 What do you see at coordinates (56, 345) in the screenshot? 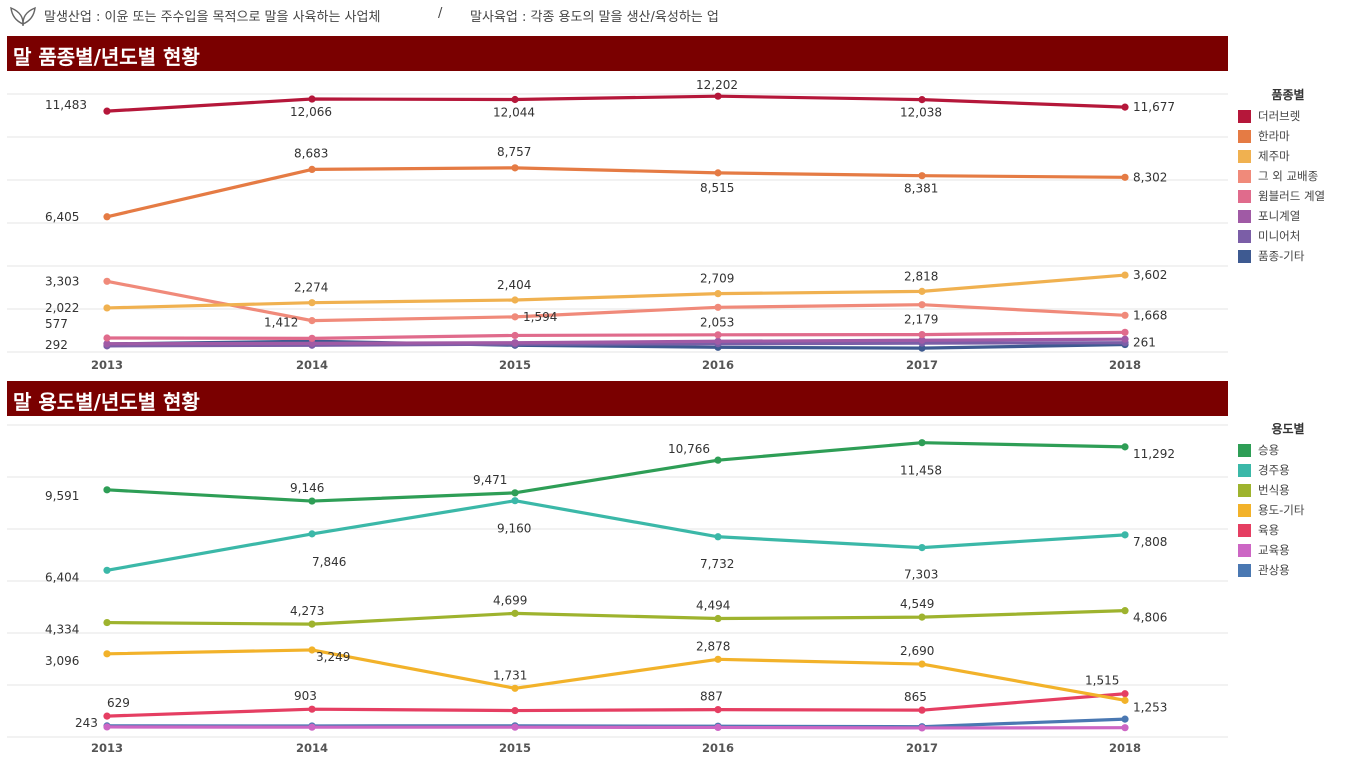
I see `data-label: 292` at bounding box center [56, 345].